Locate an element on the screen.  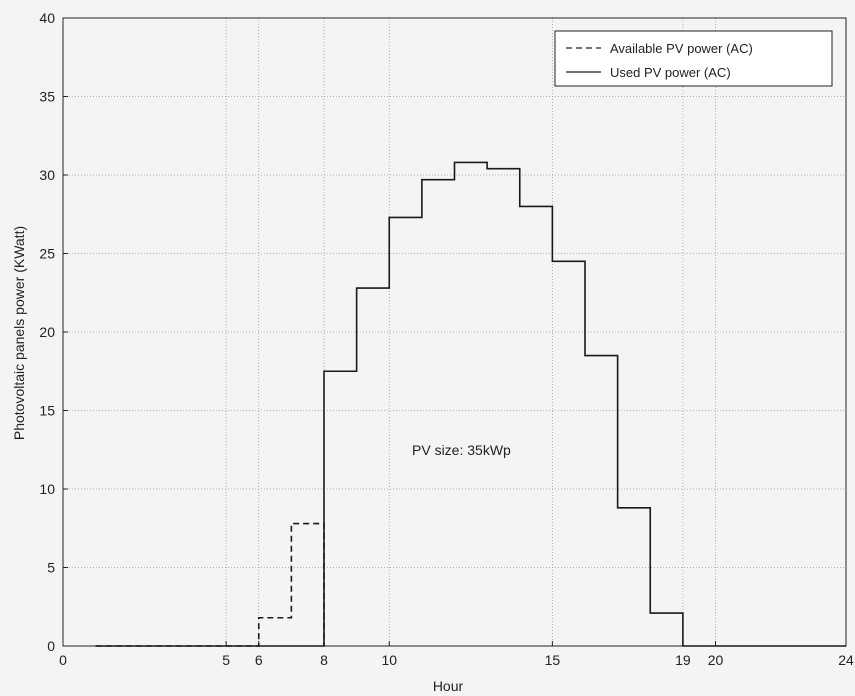
y-tick-label: 35 is located at coordinates (47, 97).